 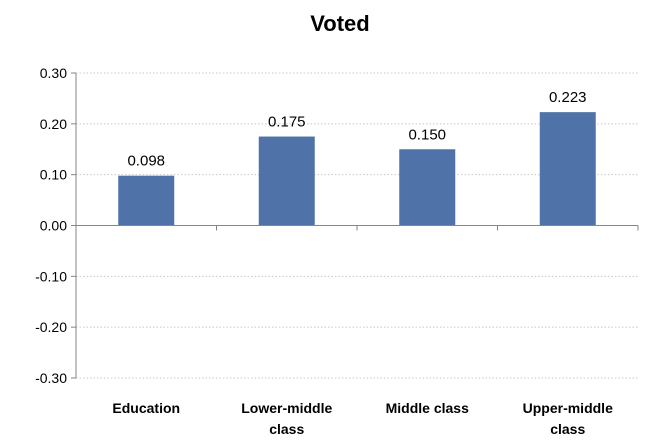 I want to click on y-tick-label: 0.00, so click(x=53, y=226).